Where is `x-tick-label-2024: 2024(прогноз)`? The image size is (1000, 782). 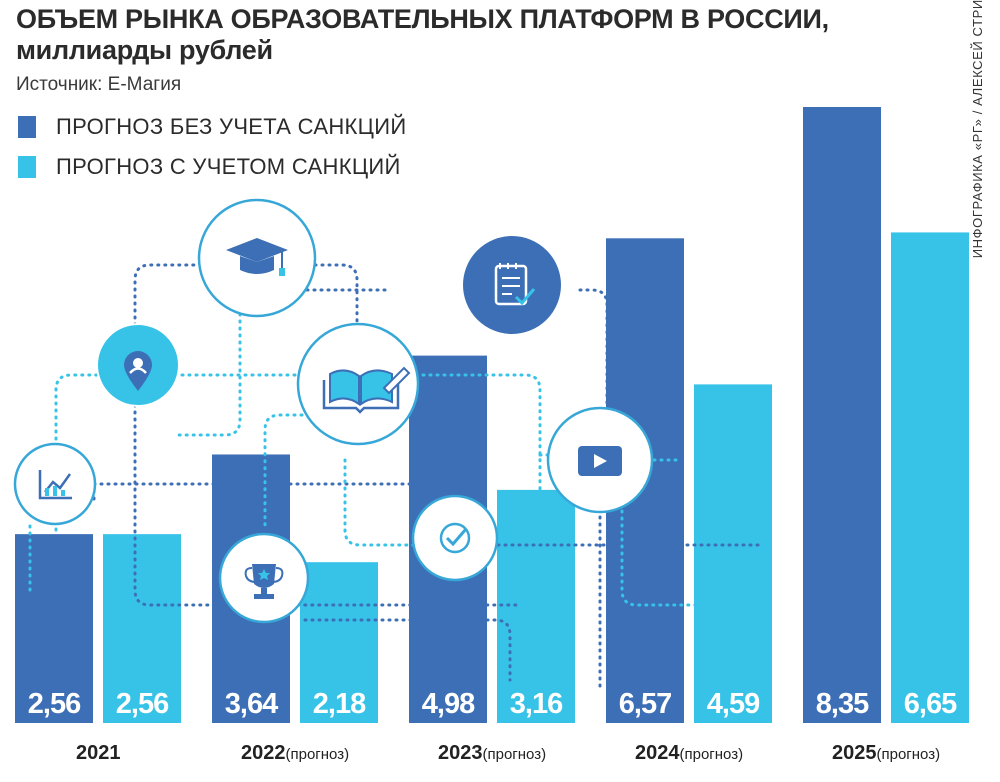
x-tick-label-2024: 2024(прогноз) is located at coordinates (689, 753).